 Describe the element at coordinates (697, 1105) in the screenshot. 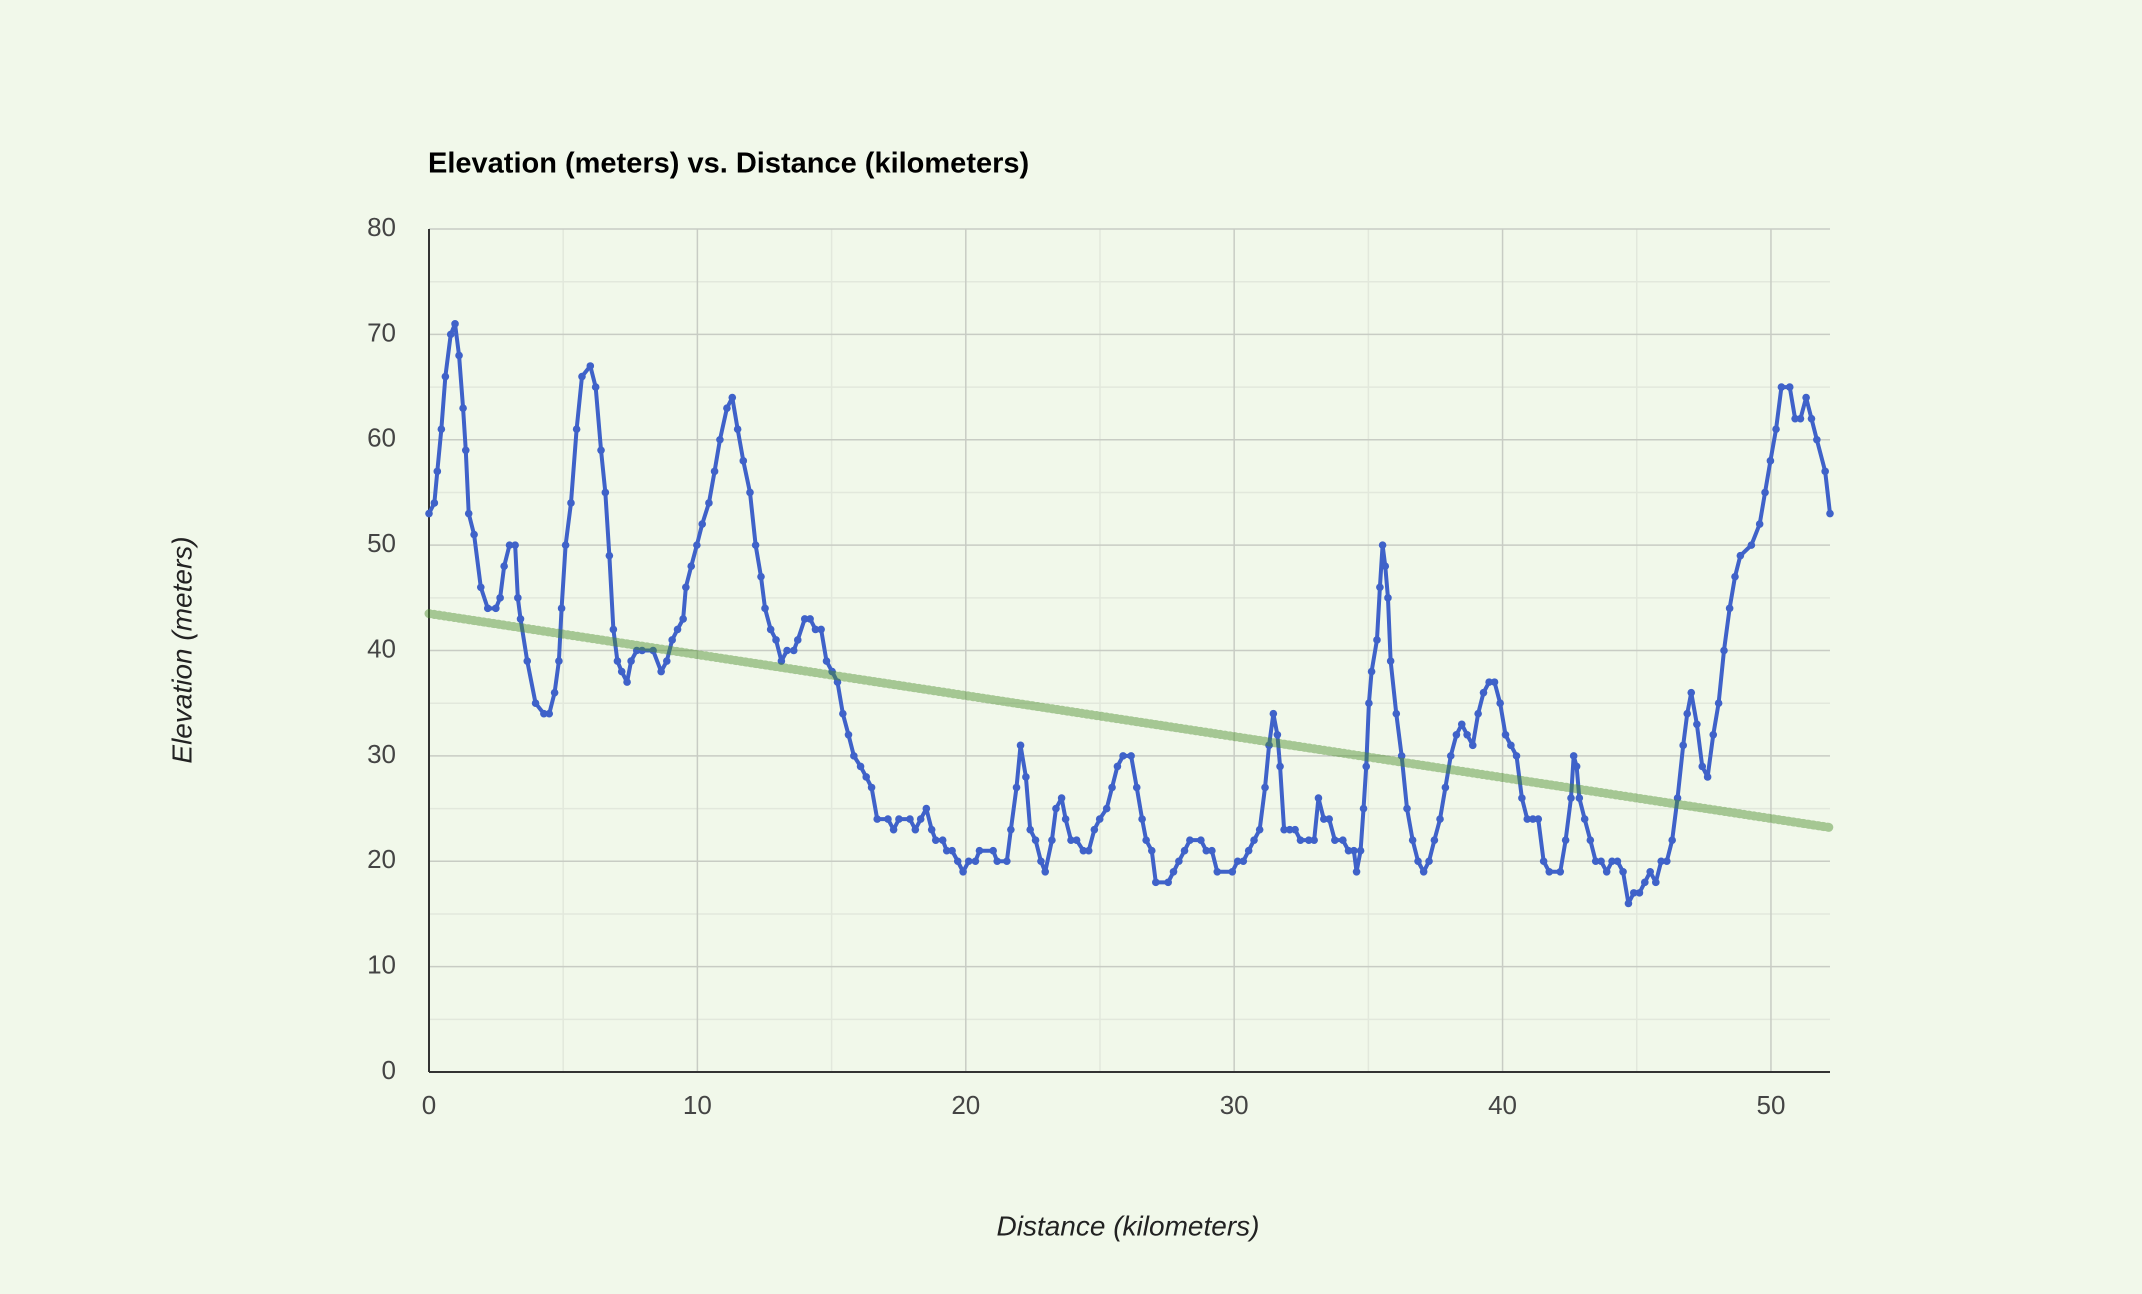

I see `x-tick-label: 10` at that location.